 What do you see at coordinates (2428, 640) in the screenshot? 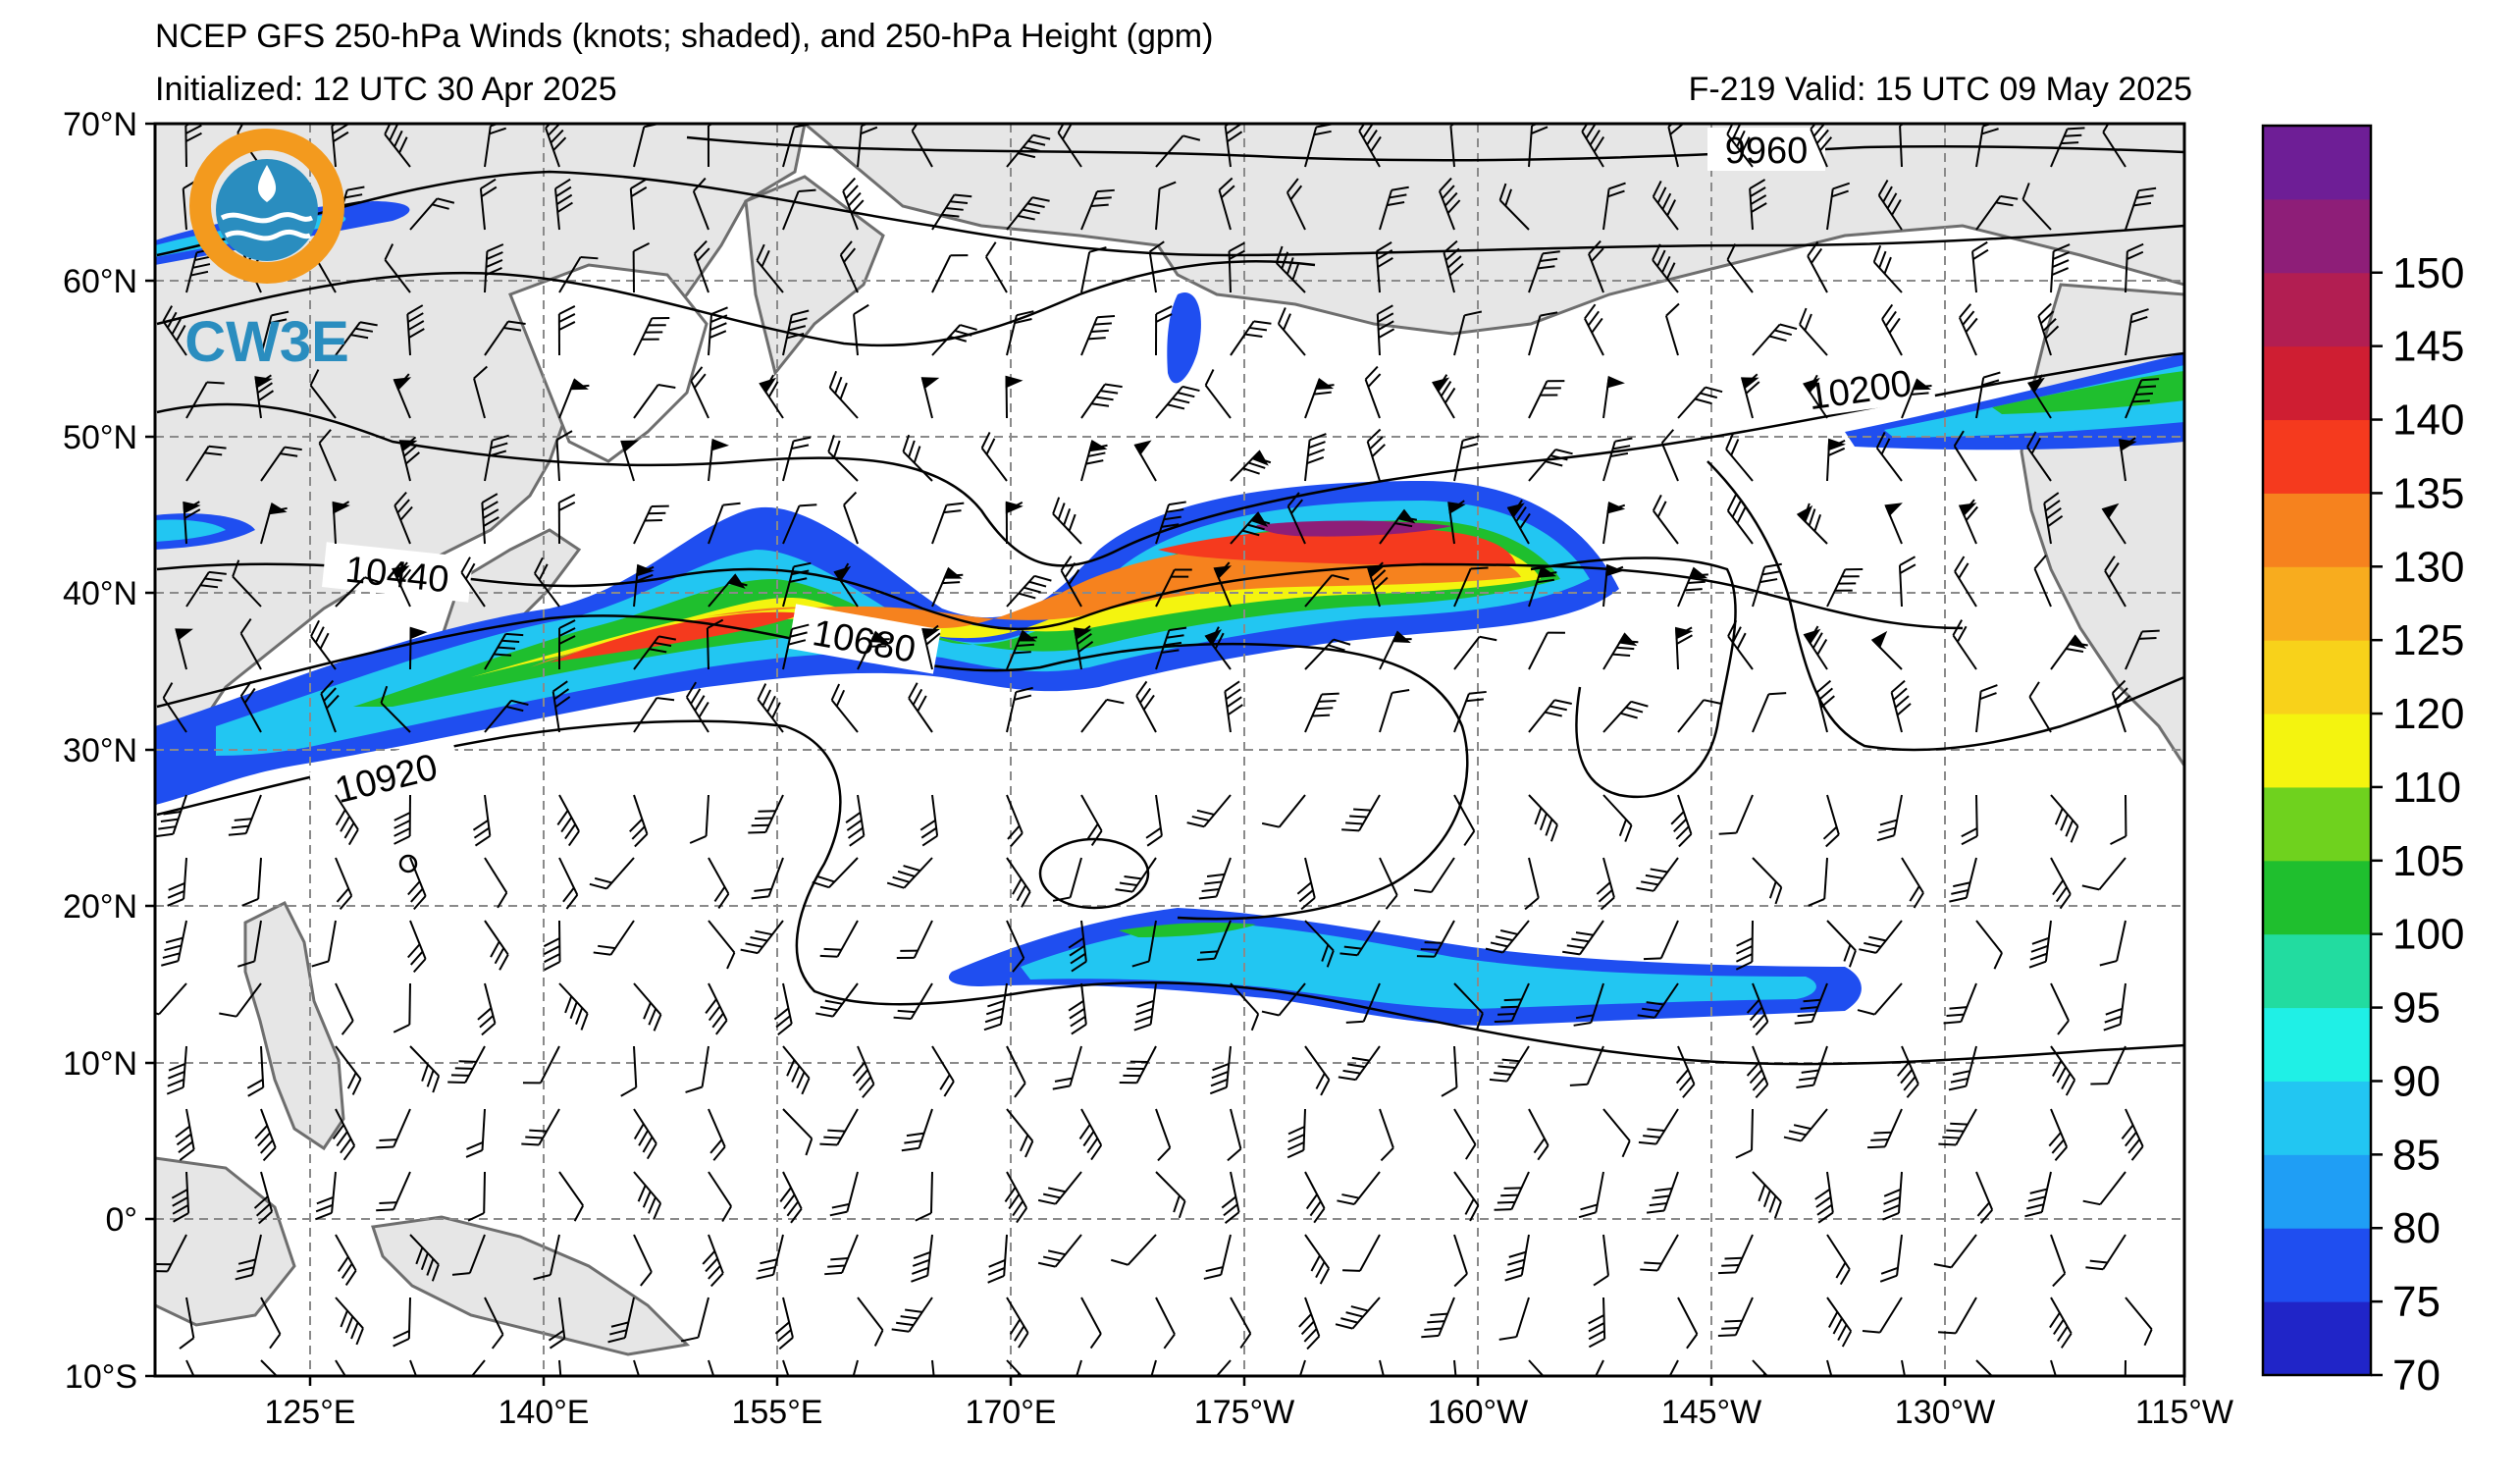
I see `colorbar-tick-label: 125` at bounding box center [2428, 640].